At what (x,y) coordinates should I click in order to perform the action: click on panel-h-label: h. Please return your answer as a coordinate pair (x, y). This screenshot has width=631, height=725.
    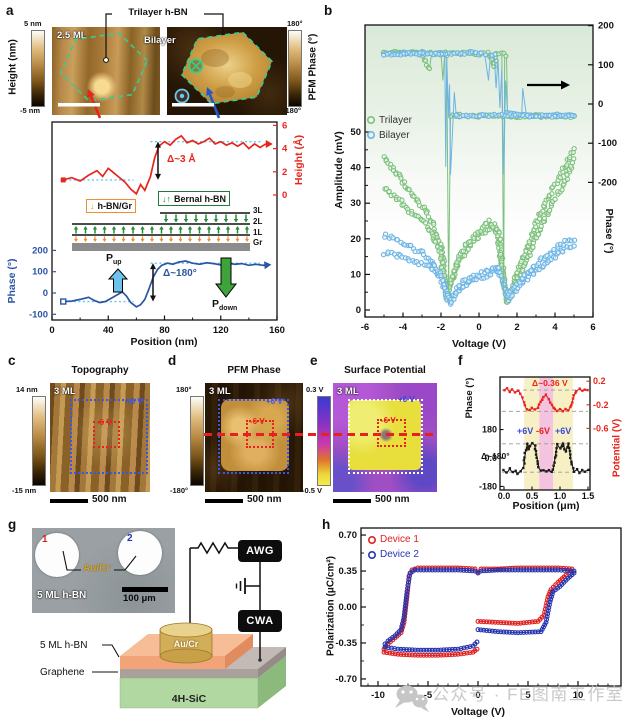
    Looking at the image, I should click on (326, 524).